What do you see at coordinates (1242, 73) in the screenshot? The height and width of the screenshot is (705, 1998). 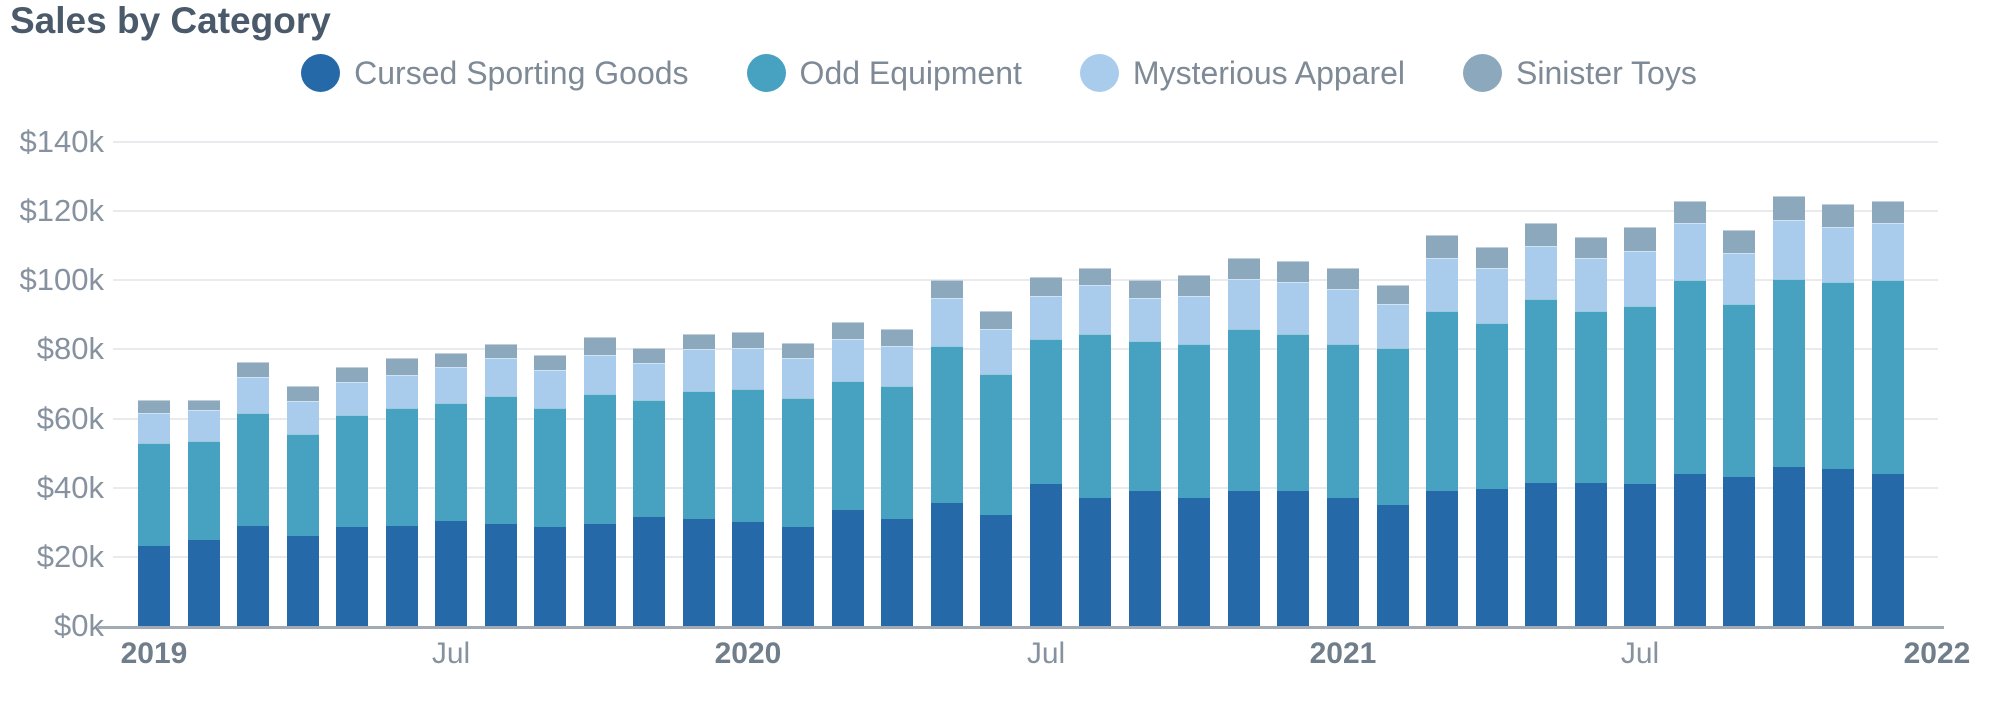 I see `legend-item-mysterious-apparel: Mysterious Apparel` at bounding box center [1242, 73].